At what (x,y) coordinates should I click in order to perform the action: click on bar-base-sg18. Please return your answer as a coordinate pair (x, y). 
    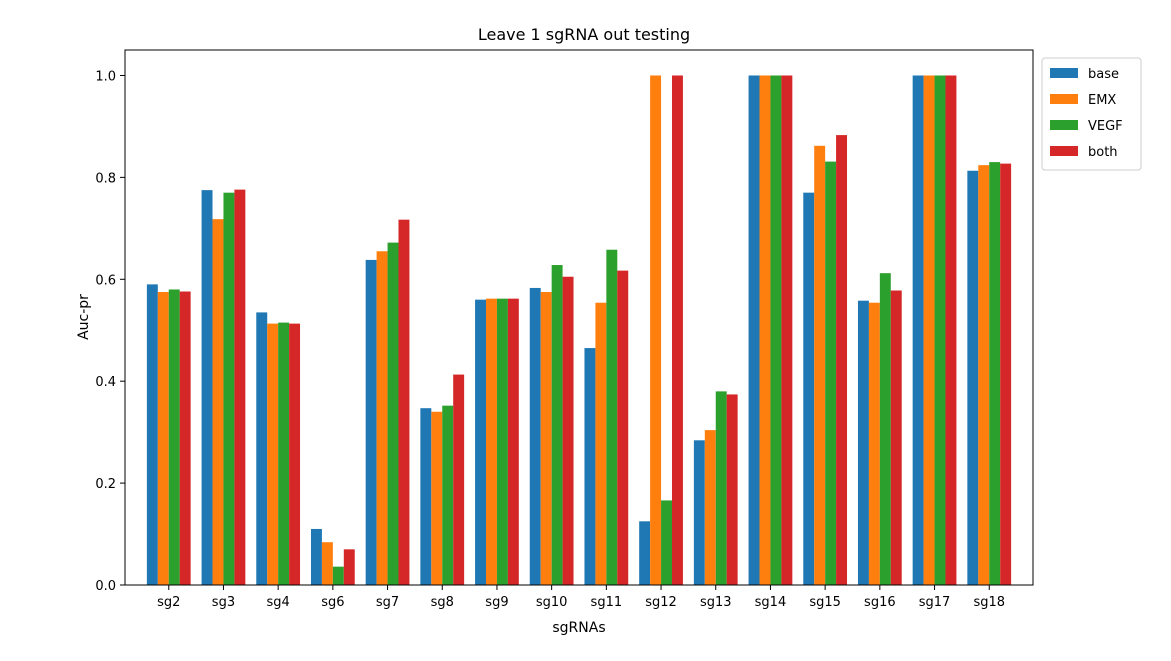
    Looking at the image, I should click on (973, 377).